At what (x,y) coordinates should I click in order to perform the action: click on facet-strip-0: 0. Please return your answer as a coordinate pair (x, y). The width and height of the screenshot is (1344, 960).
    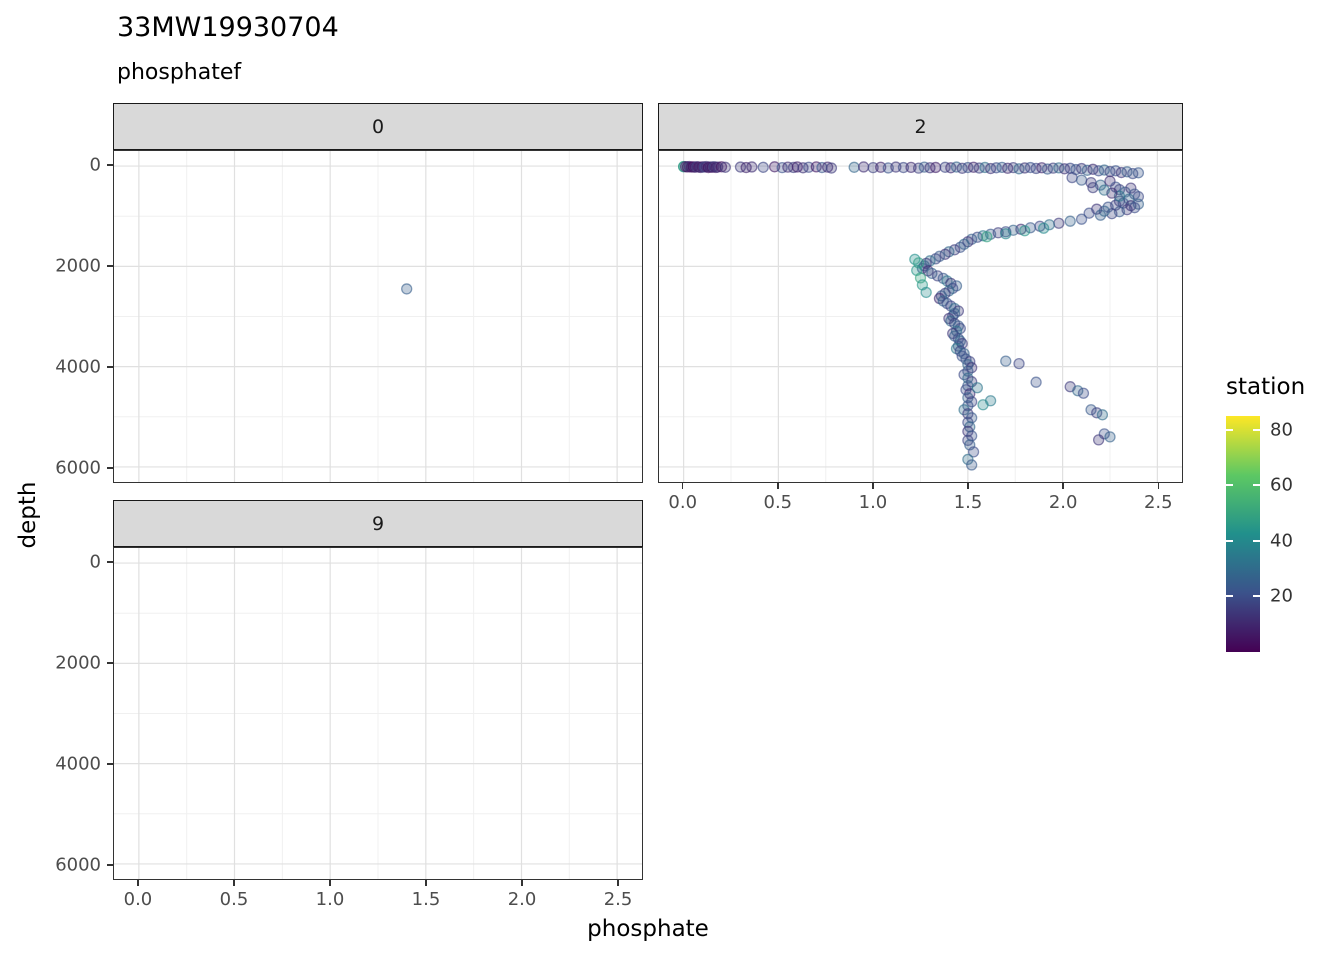
    Looking at the image, I should click on (378, 126).